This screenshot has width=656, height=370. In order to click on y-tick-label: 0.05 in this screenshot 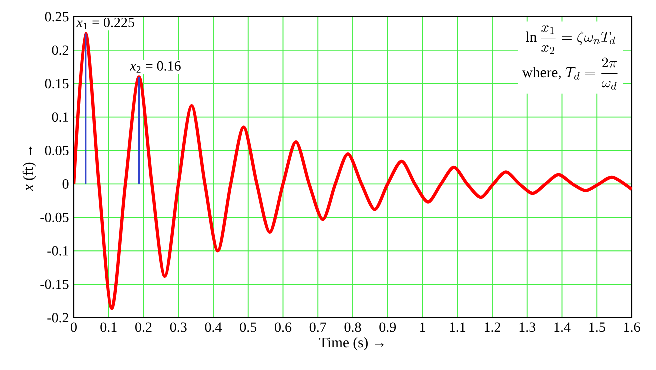, I will do `click(57, 151)`.